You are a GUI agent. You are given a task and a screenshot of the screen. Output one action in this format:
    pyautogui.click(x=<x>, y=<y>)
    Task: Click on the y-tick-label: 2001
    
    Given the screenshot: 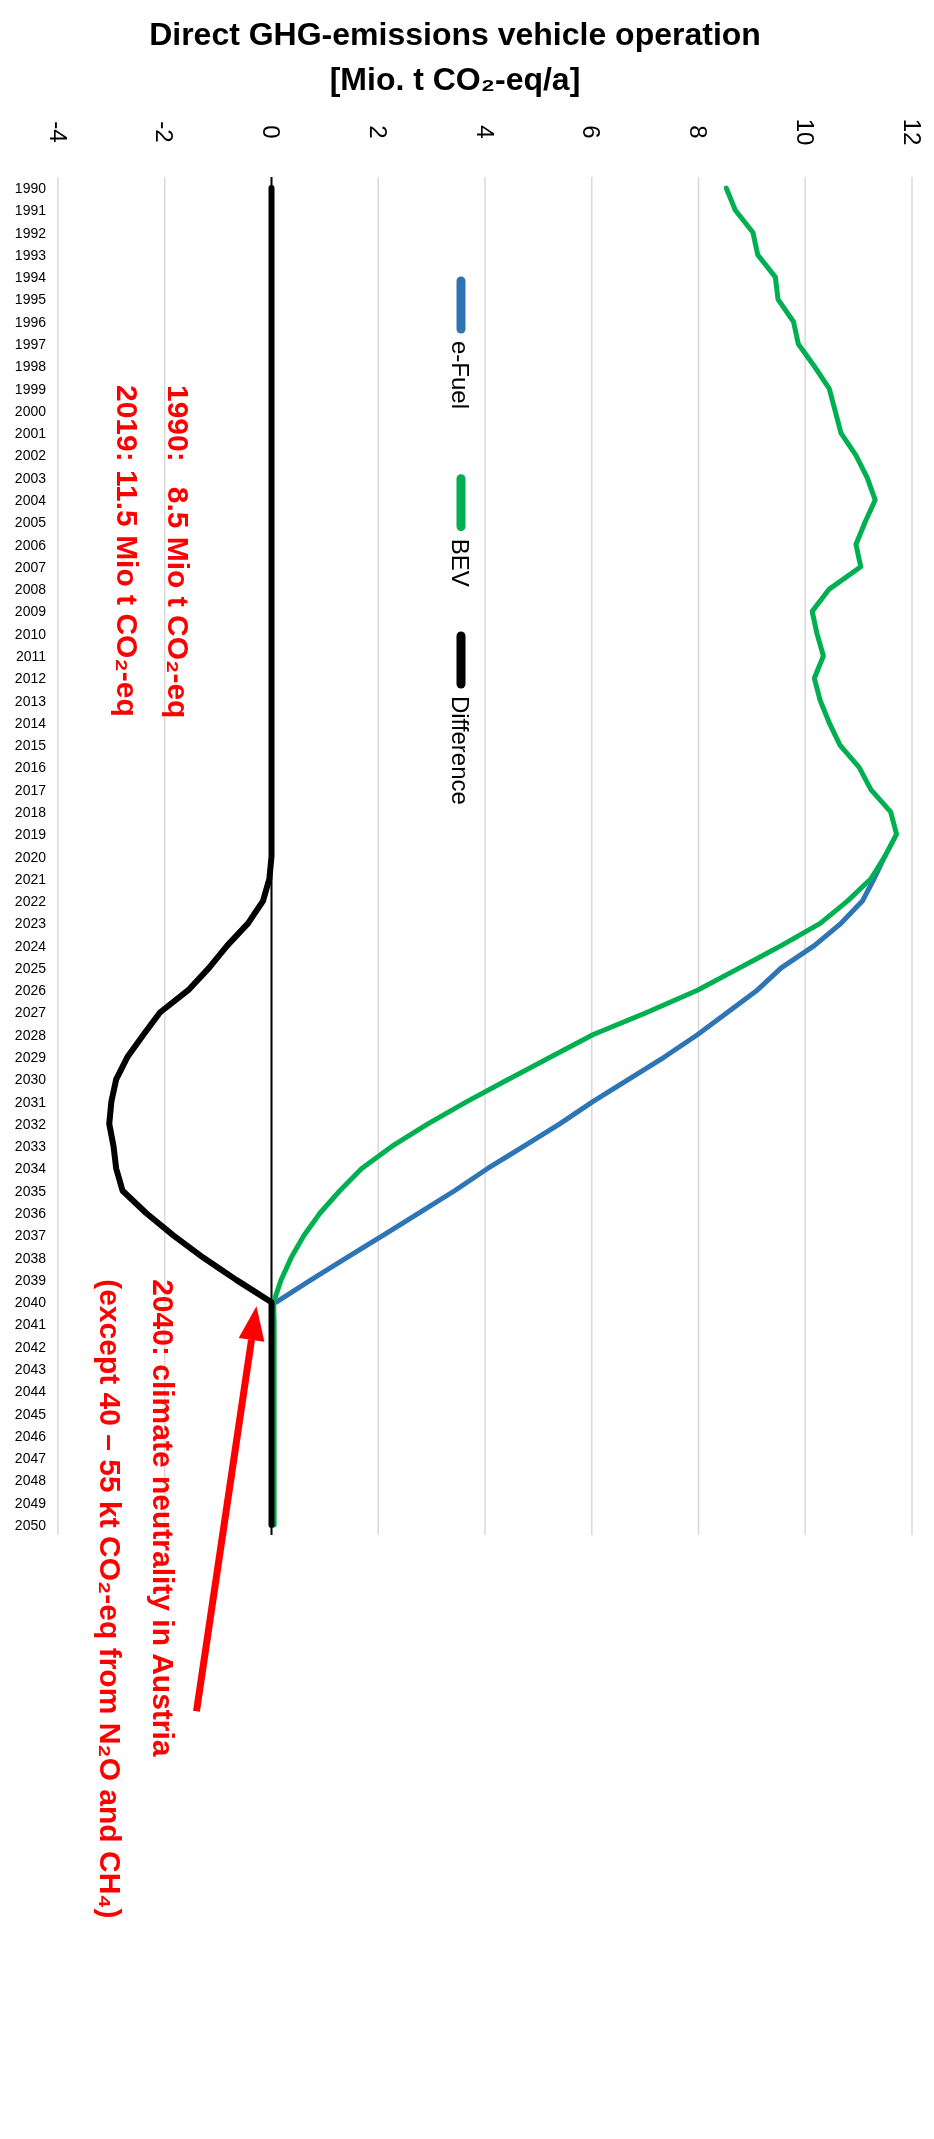 What is the action you would take?
    pyautogui.click(x=30, y=433)
    